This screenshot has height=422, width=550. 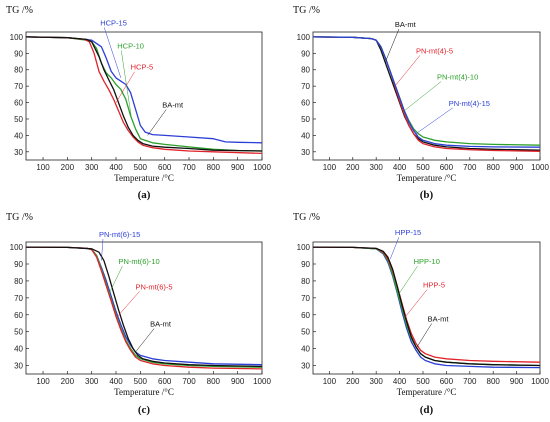 What do you see at coordinates (434, 285) in the screenshot?
I see `series-annotation: HPP-5` at bounding box center [434, 285].